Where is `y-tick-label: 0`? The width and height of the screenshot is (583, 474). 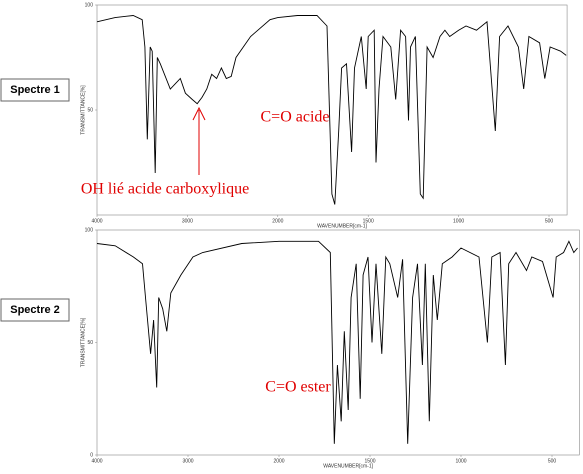
y-tick-label: 0 is located at coordinates (91, 455).